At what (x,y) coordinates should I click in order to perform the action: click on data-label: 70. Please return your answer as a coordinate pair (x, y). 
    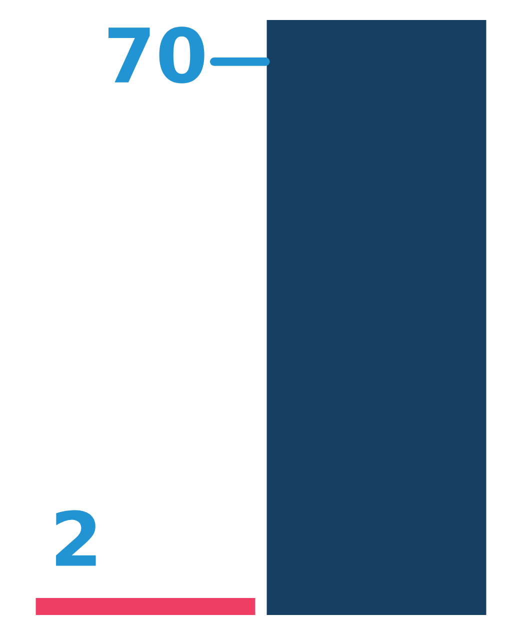
    Looking at the image, I should click on (156, 55).